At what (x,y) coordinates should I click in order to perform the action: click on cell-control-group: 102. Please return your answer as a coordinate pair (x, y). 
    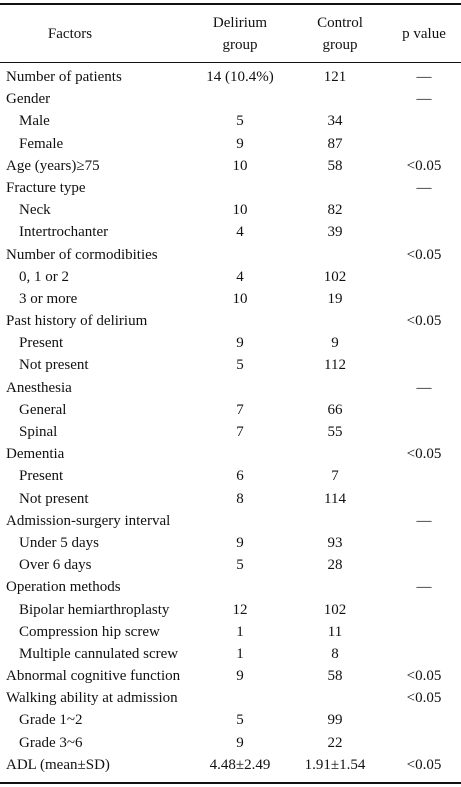
    Looking at the image, I should click on (335, 609).